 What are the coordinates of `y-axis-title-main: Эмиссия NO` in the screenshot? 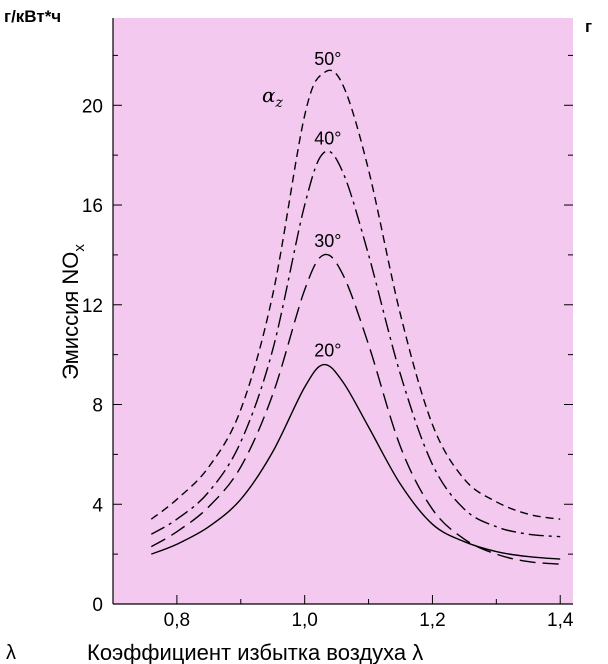 It's located at (70, 316).